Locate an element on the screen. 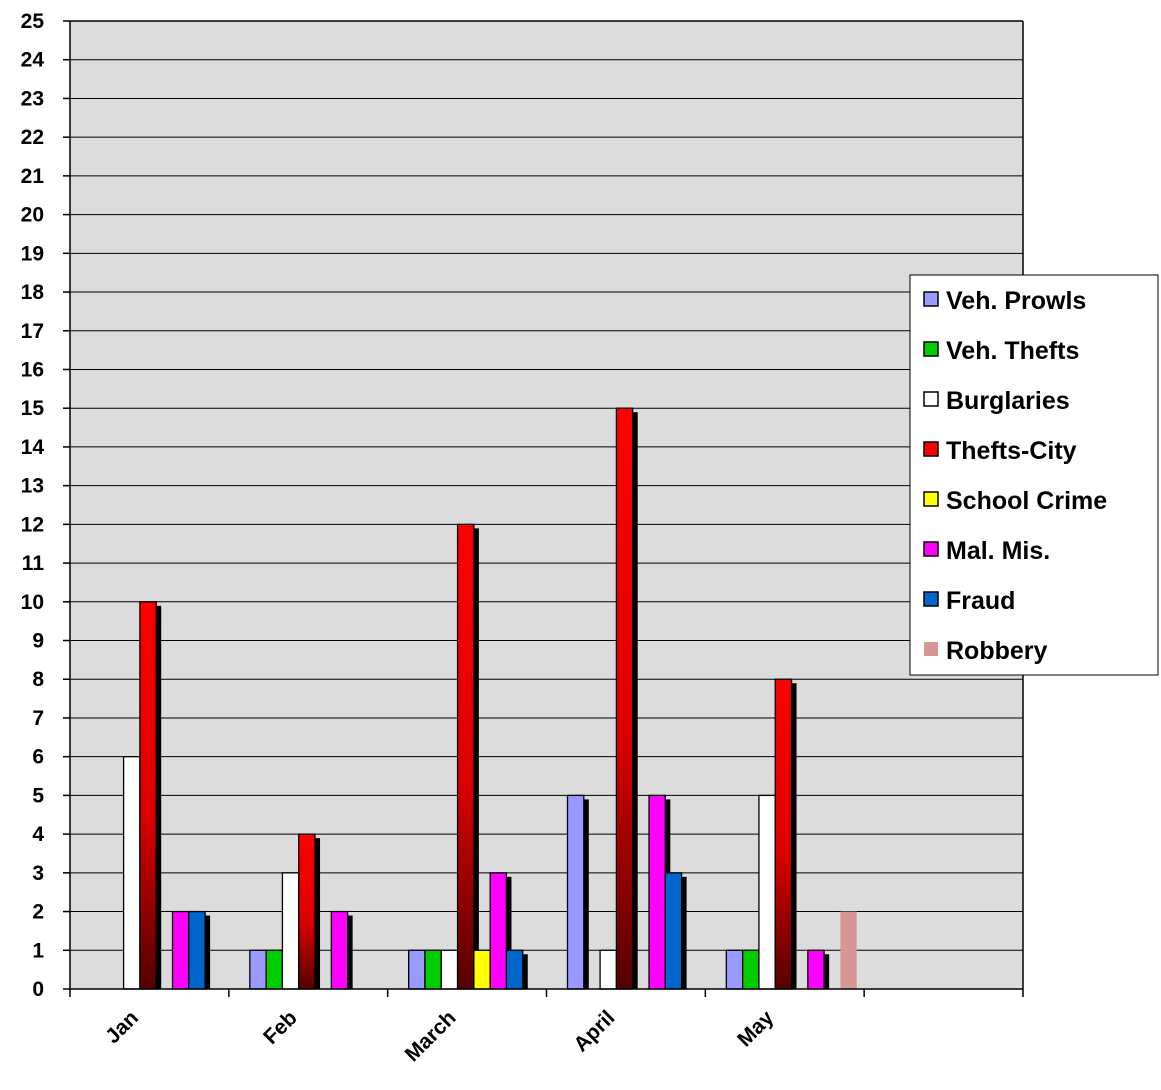 The width and height of the screenshot is (1161, 1090). y-tick-label: 11 is located at coordinates (33, 563).